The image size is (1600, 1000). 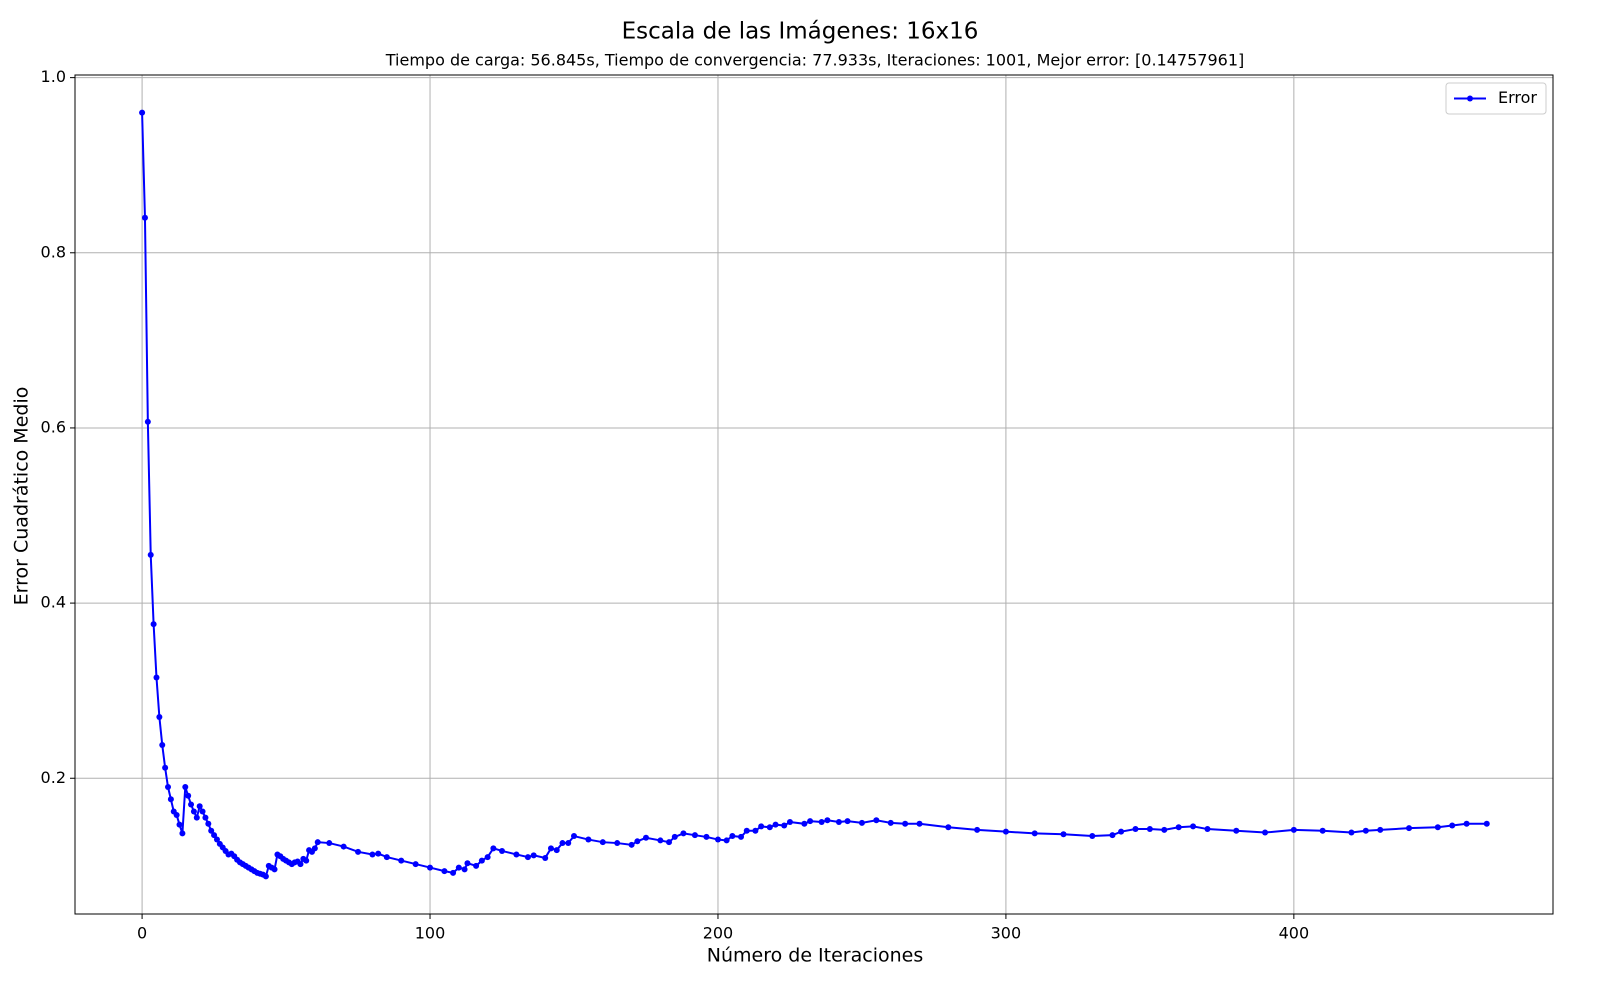 I want to click on y-tick-label: 0.2, so click(x=53, y=777).